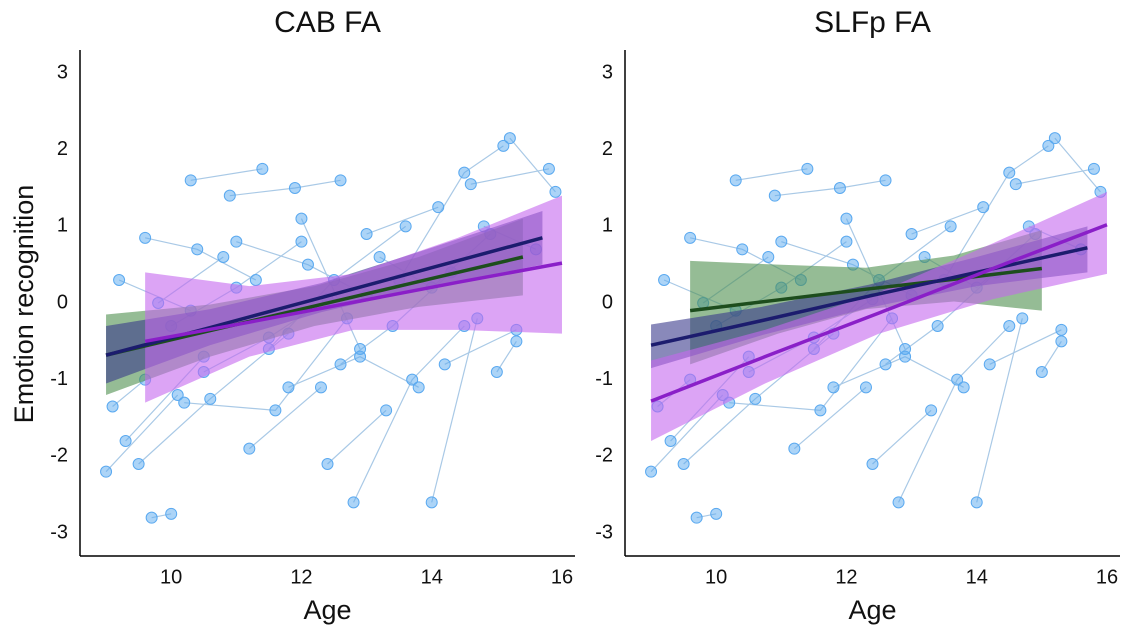 This screenshot has height=633, width=1128. I want to click on y-tick-label: 3, so click(607, 72).